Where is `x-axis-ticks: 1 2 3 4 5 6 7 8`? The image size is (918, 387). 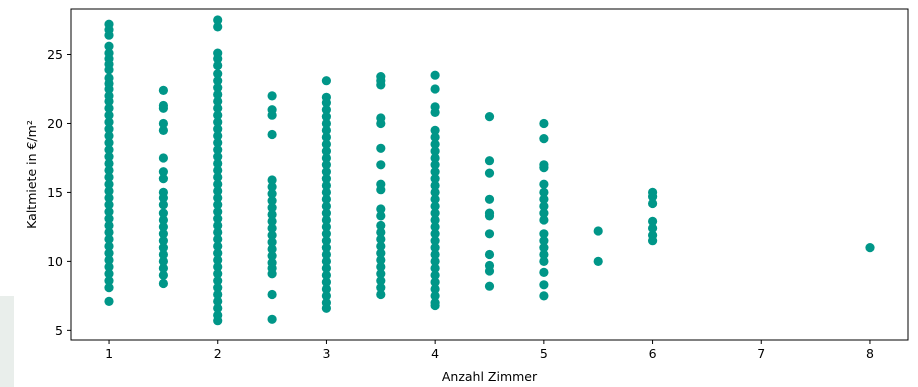 x-axis-ticks: 1 2 3 4 5 6 7 8 is located at coordinates (489, 350).